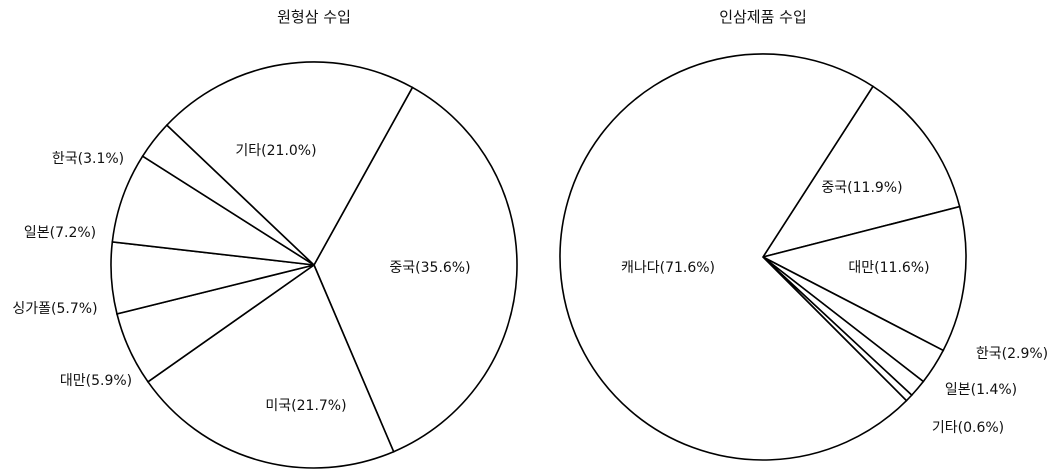 The width and height of the screenshot is (1061, 474). I want to click on slice-label: 미국(21.7%), so click(305, 406).